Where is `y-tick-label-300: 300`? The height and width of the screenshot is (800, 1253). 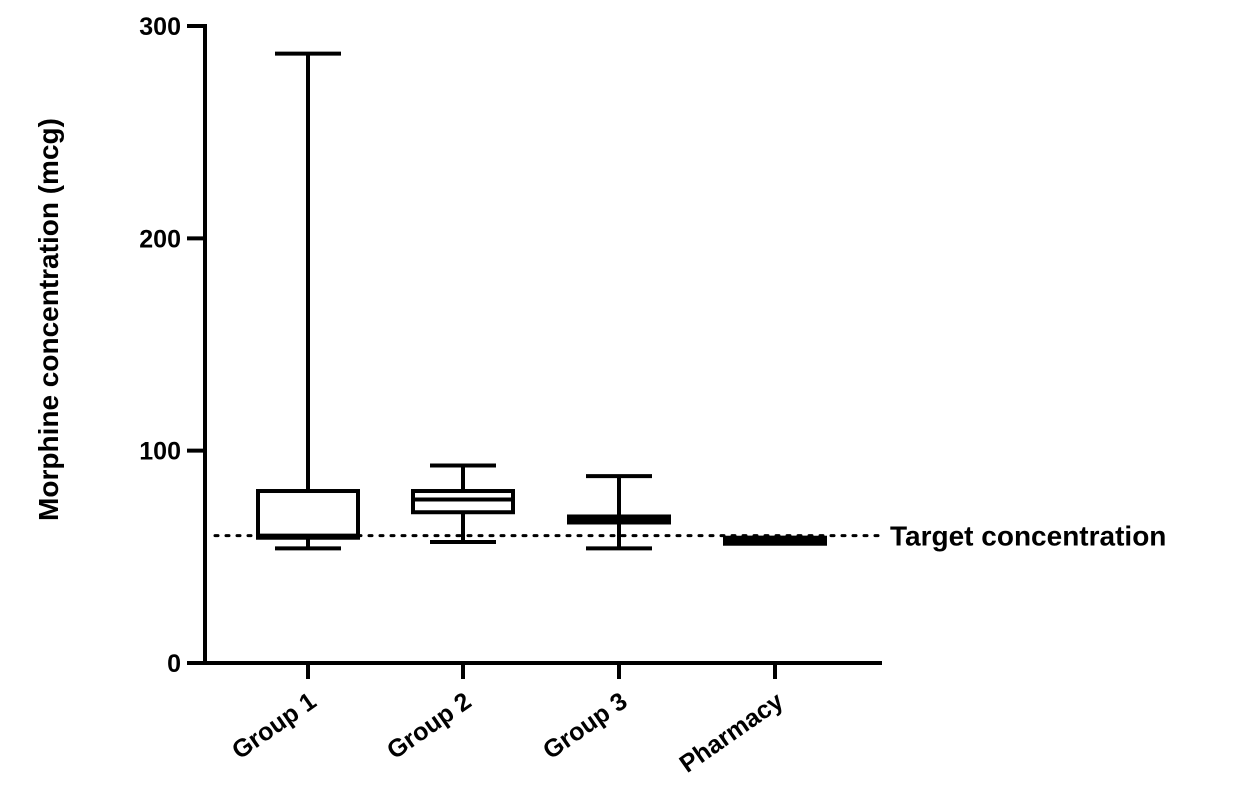
y-tick-label-300: 300 is located at coordinates (160, 27).